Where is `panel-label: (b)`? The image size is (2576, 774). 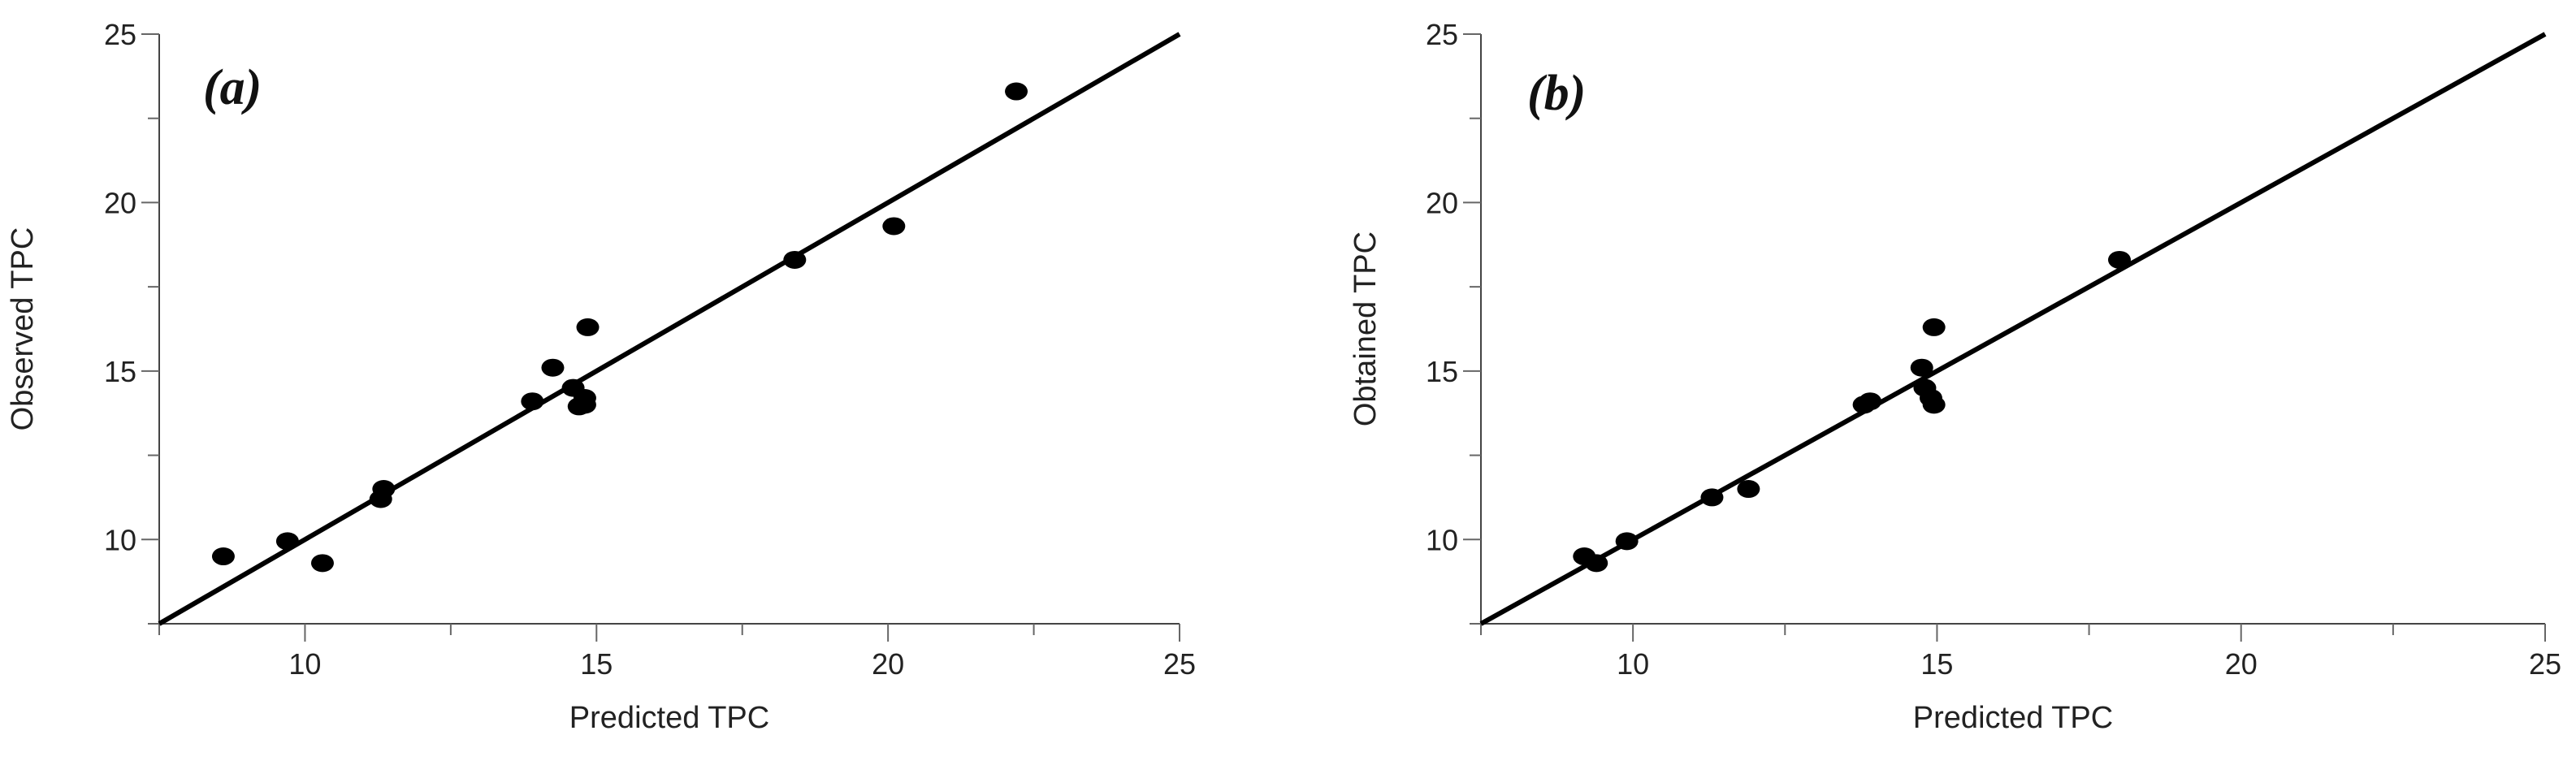 panel-label: (b) is located at coordinates (1556, 93).